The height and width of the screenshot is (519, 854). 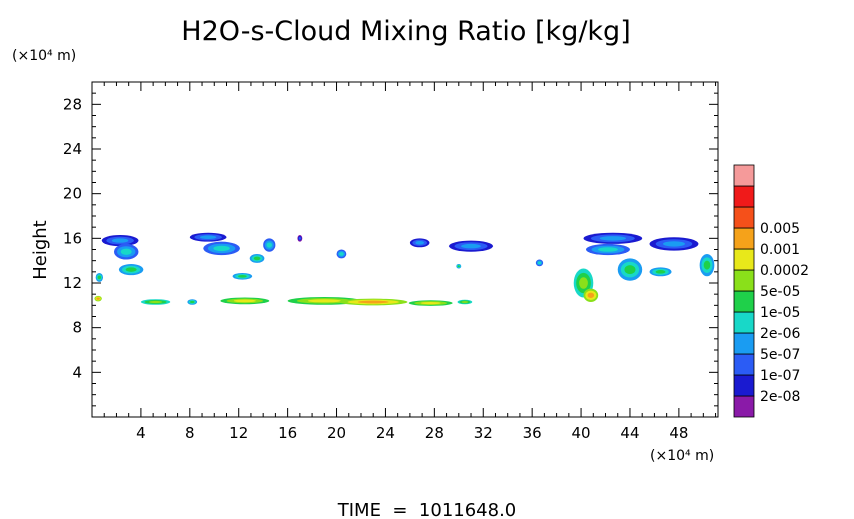 What do you see at coordinates (780, 355) in the screenshot?
I see `colorbar-label: 5e-07` at bounding box center [780, 355].